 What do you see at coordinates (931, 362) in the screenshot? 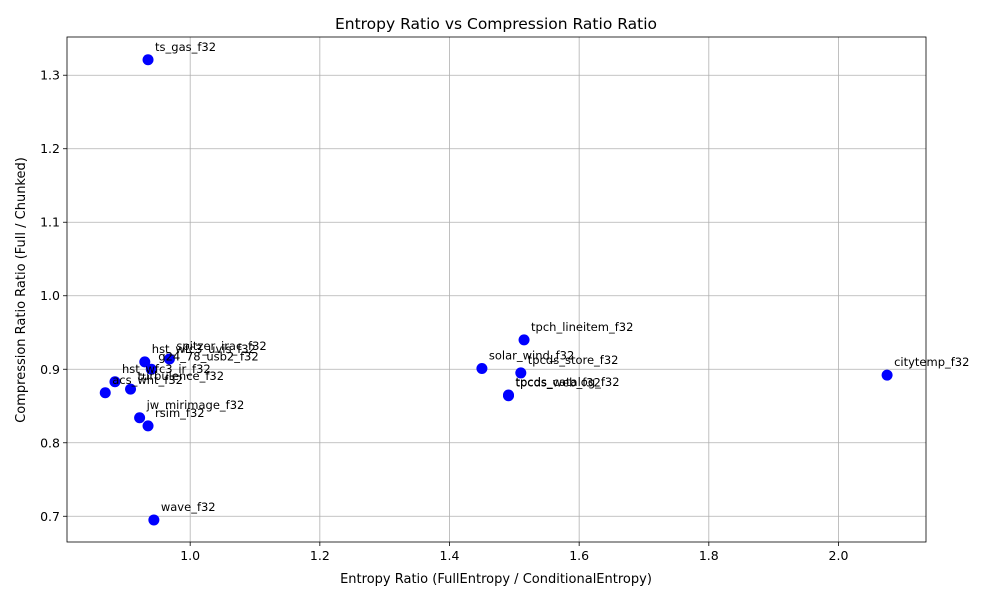
I see `point-label: citytemp_f32` at bounding box center [931, 362].